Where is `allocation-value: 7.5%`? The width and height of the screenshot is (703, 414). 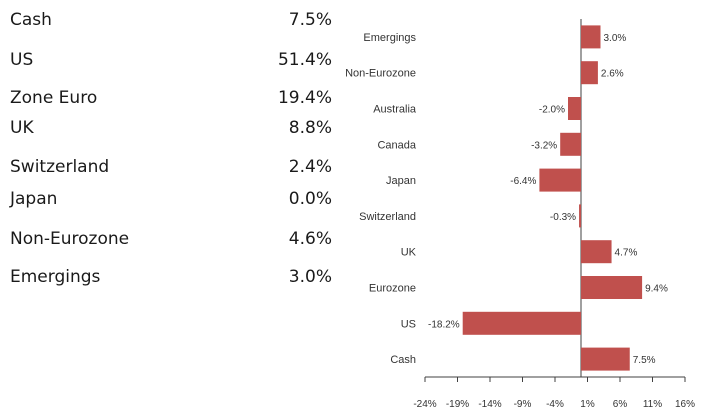 allocation-value: 7.5% is located at coordinates (310, 20).